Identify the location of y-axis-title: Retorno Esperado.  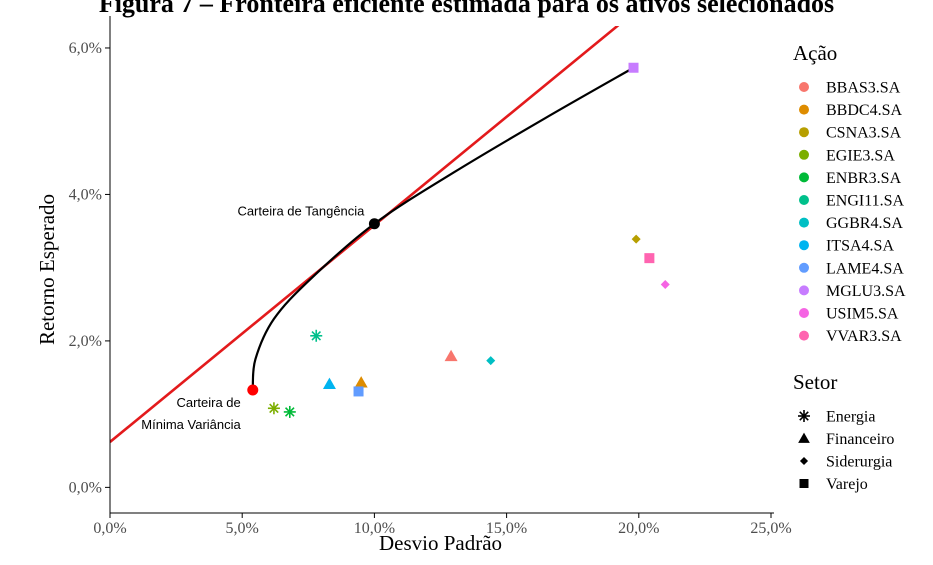
(47, 269).